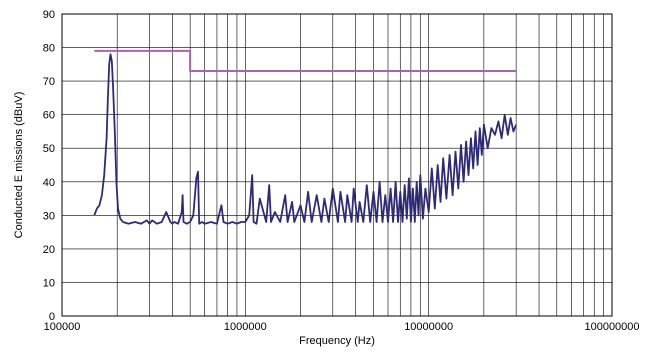  I want to click on y-tick-label: 40, so click(49, 183).